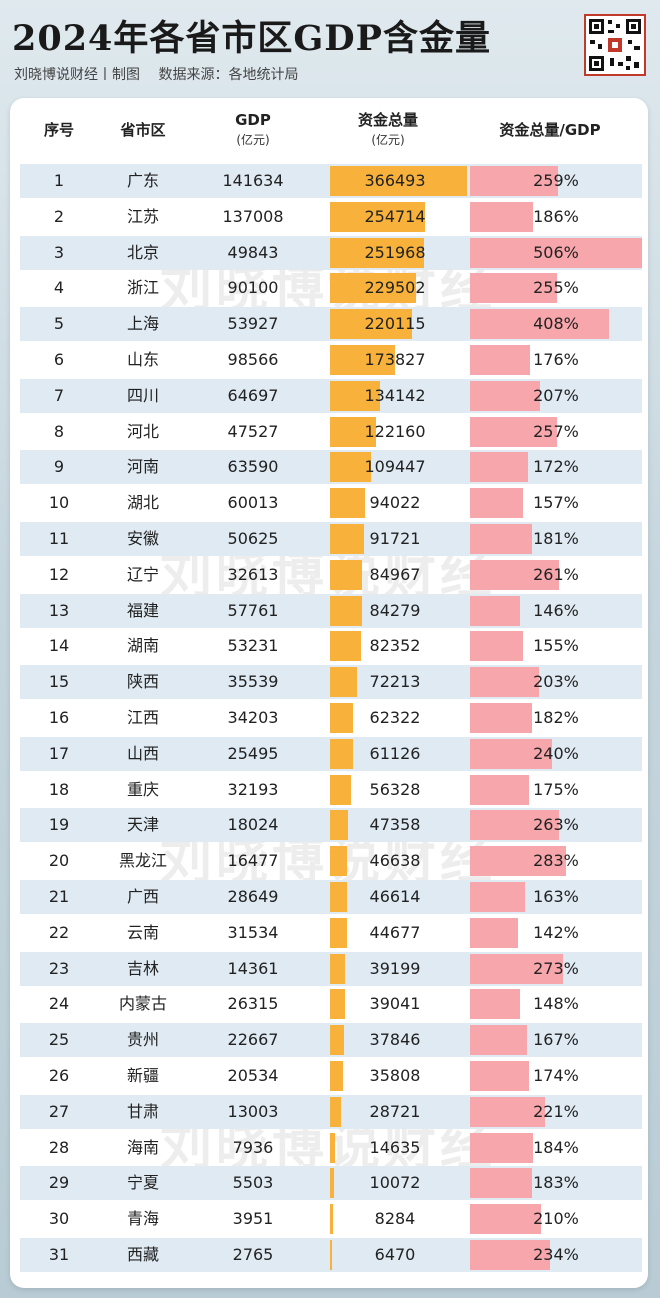 The image size is (660, 1298). What do you see at coordinates (556, 288) in the screenshot?
I see `ratio-cell: 255%` at bounding box center [556, 288].